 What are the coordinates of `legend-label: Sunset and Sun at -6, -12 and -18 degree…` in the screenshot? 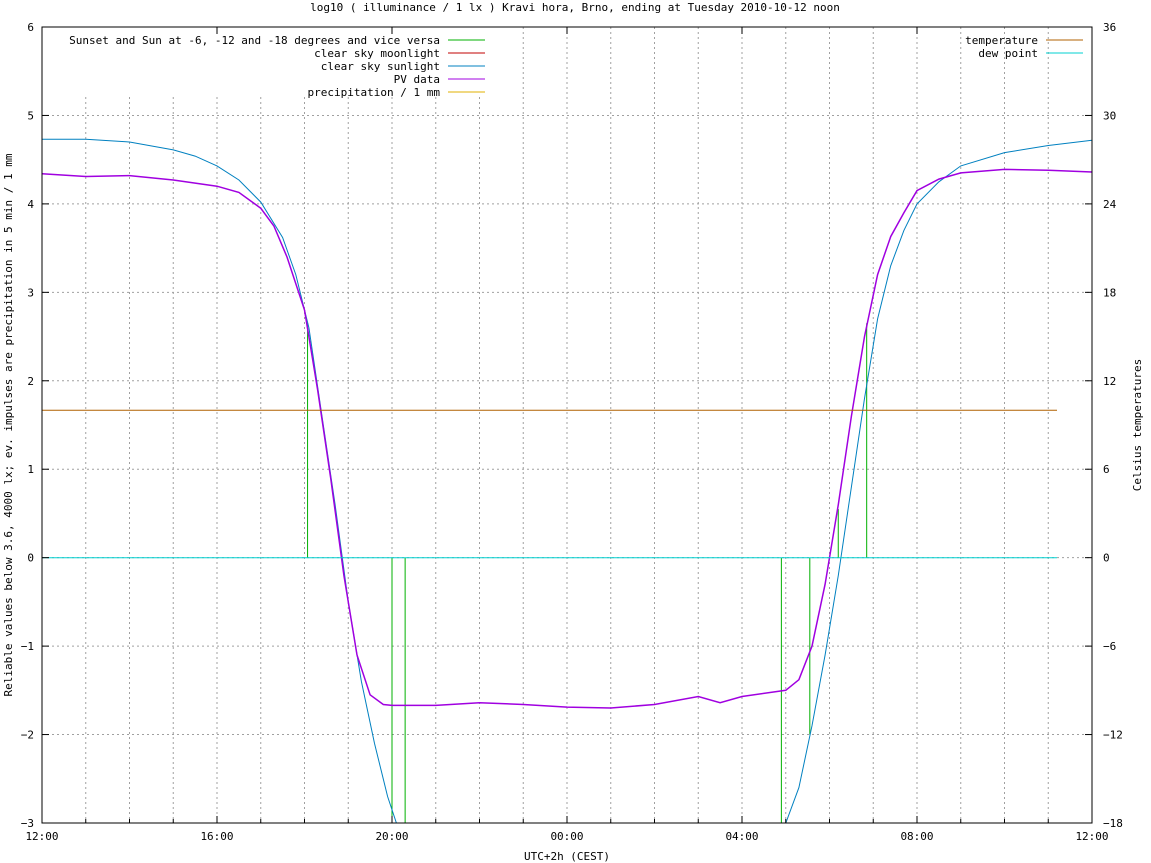 It's located at (254, 40).